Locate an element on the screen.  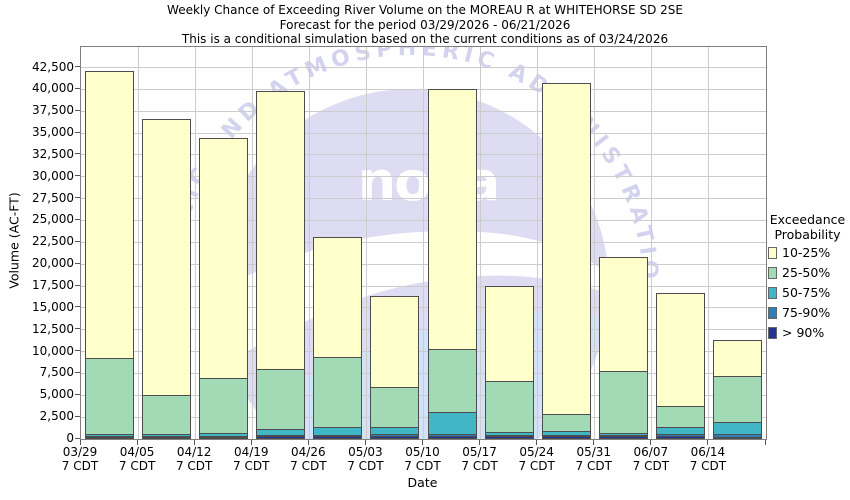
x-tick-date: 06/07 is located at coordinates (651, 452).